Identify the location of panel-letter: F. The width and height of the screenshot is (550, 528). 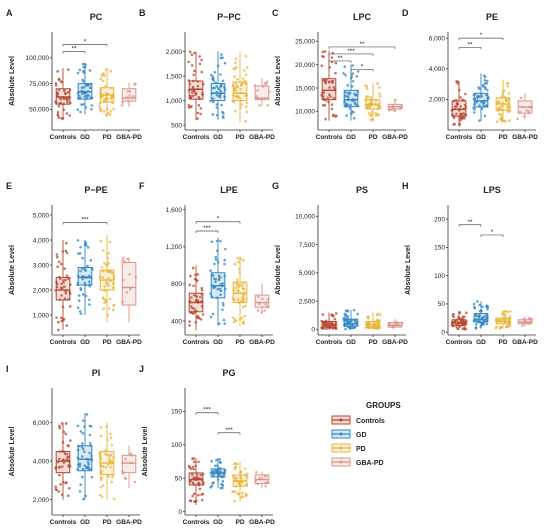
(142, 186).